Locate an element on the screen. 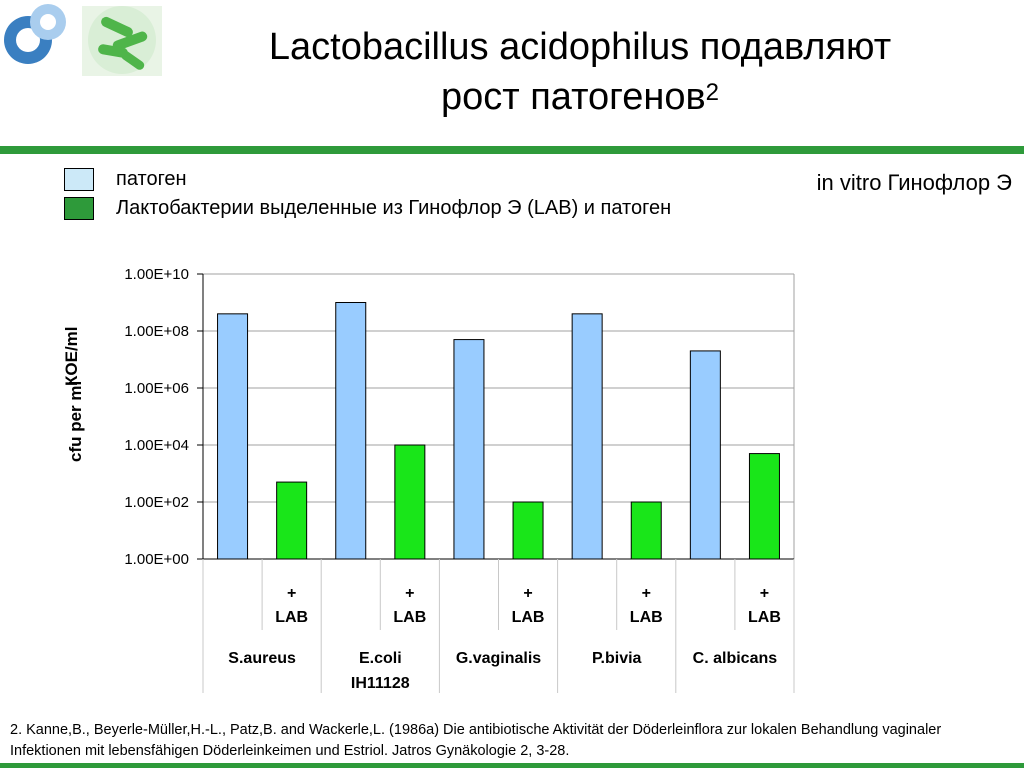 This screenshot has width=1024, height=768. title-line-2: рост патогенов is located at coordinates (573, 97).